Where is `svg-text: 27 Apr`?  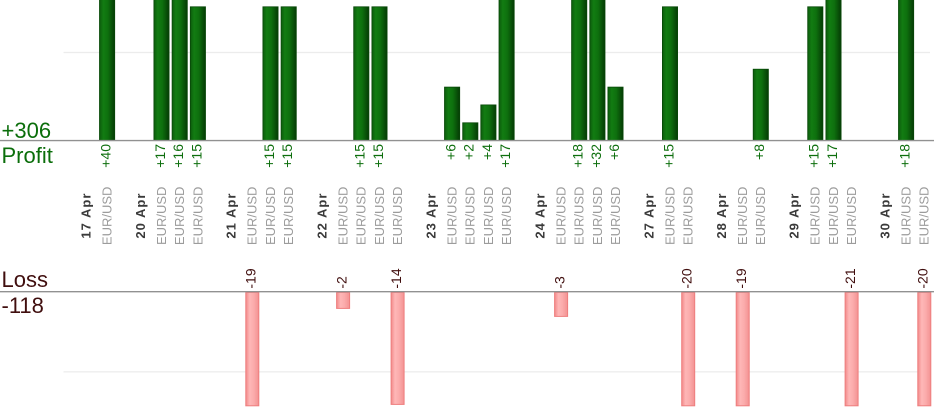
svg-text: 27 Apr is located at coordinates (648, 216).